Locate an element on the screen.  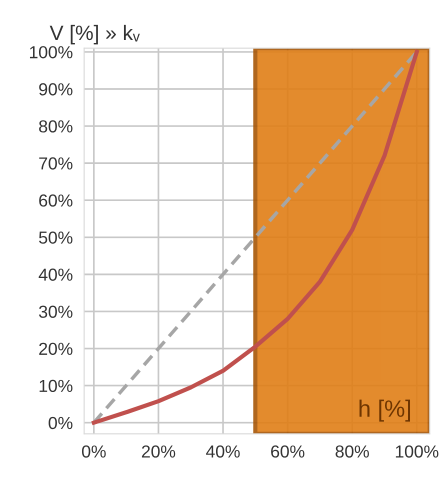
y-tick-label: 70% is located at coordinates (55, 163).